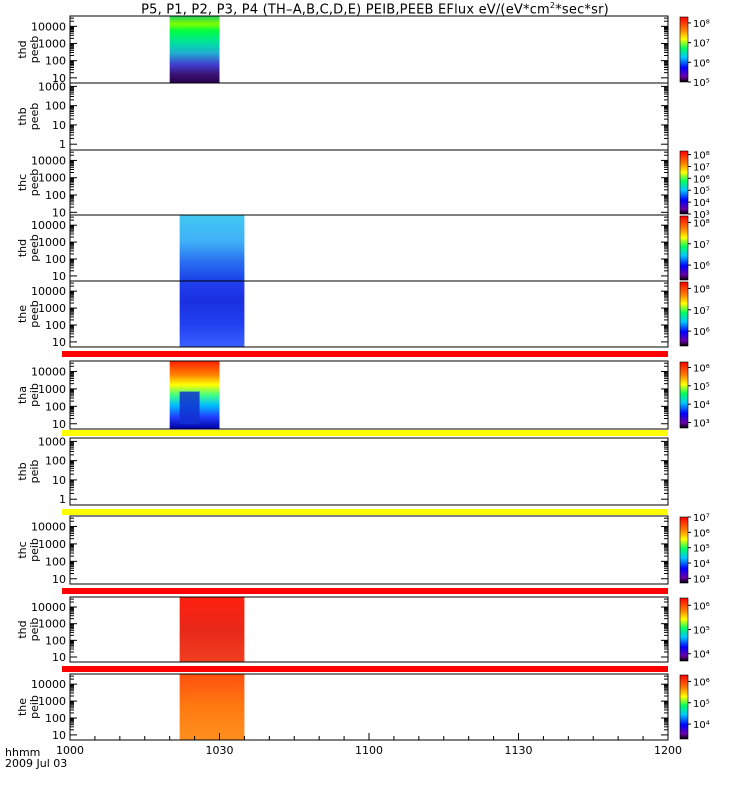 Image resolution: width=750 pixels, height=800 pixels. I want to click on panel-label-thc-peeb: thcpeeb, so click(28, 183).